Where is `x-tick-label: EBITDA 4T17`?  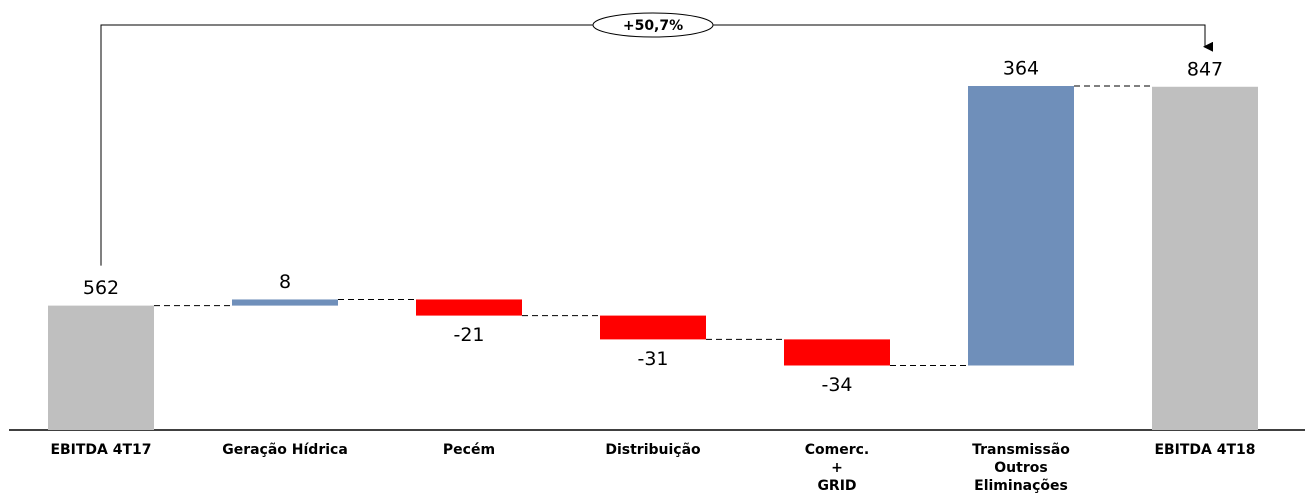 x-tick-label: EBITDA 4T17 is located at coordinates (100, 450).